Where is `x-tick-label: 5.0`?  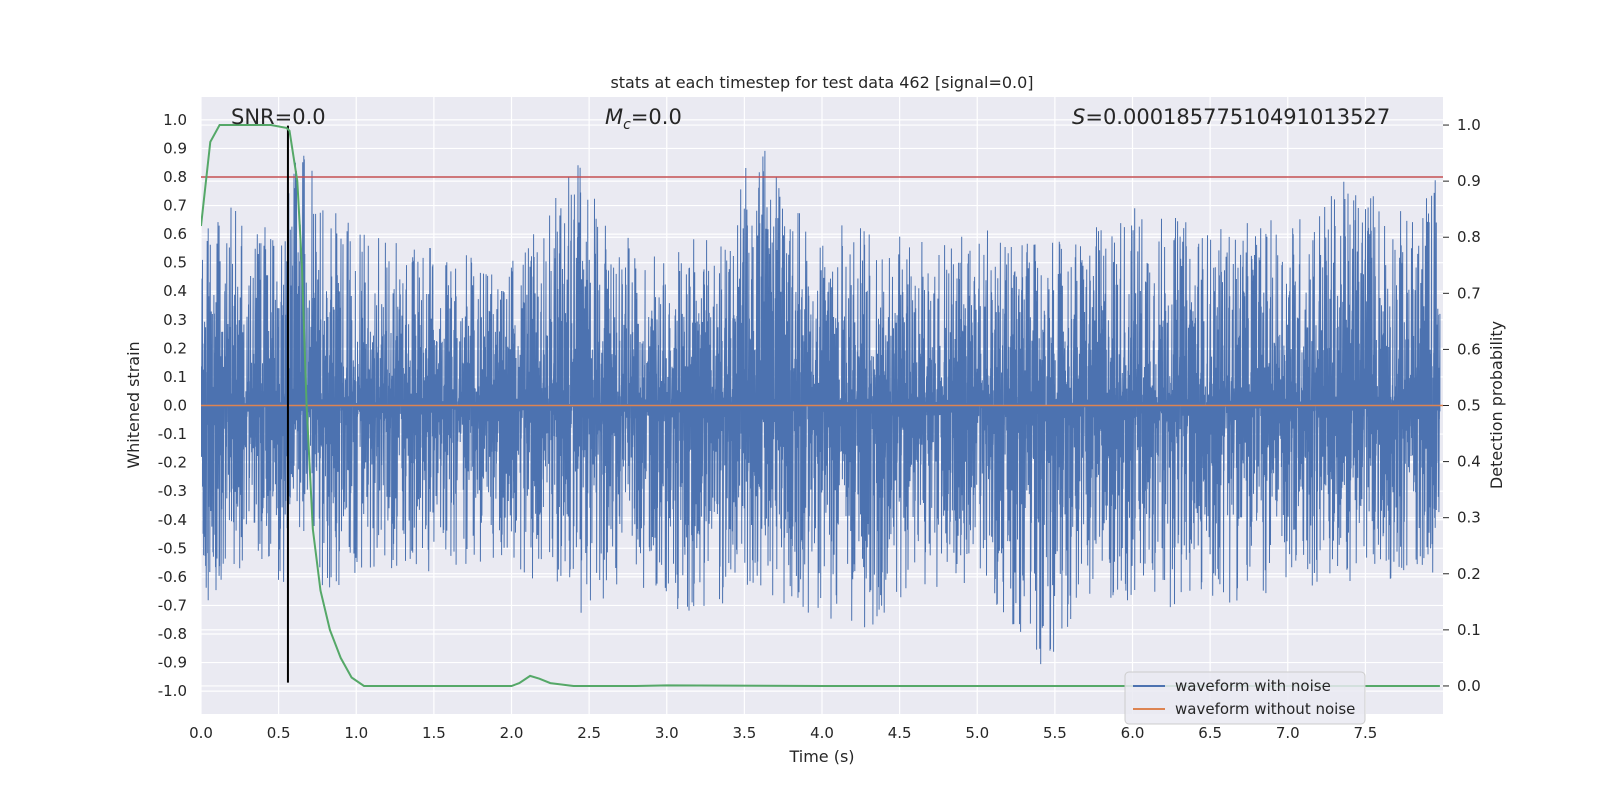
x-tick-label: 5.0 is located at coordinates (977, 733).